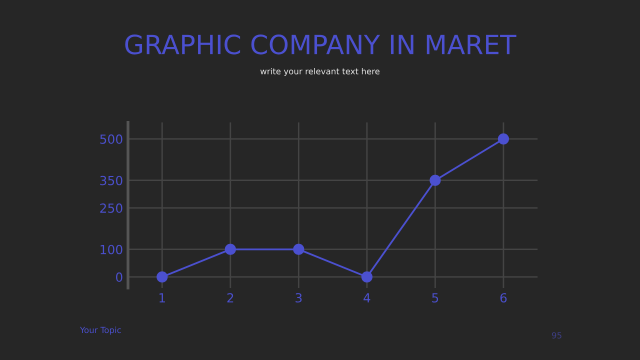  What do you see at coordinates (119, 277) in the screenshot?
I see `y-tick-label: 0` at bounding box center [119, 277].